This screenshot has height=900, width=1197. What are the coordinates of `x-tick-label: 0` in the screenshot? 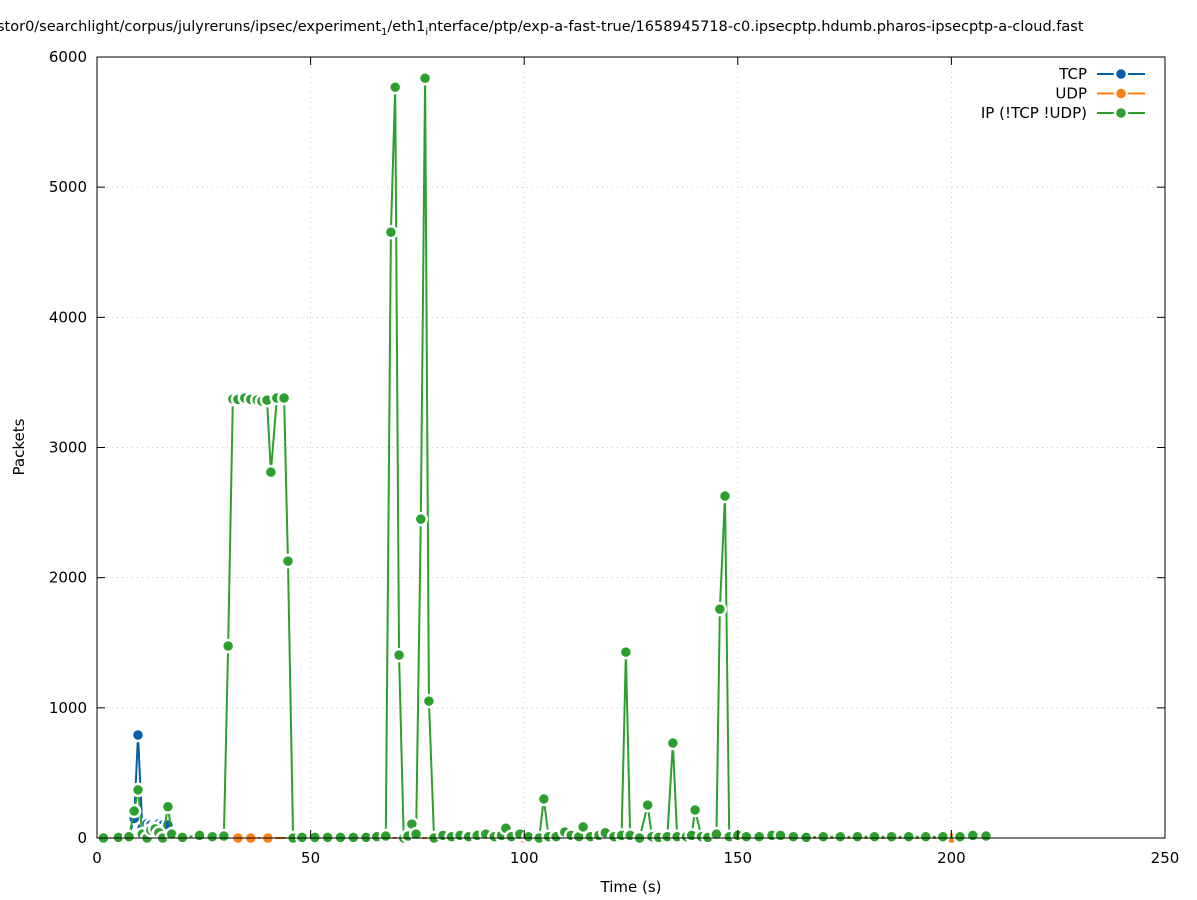 It's located at (97, 858).